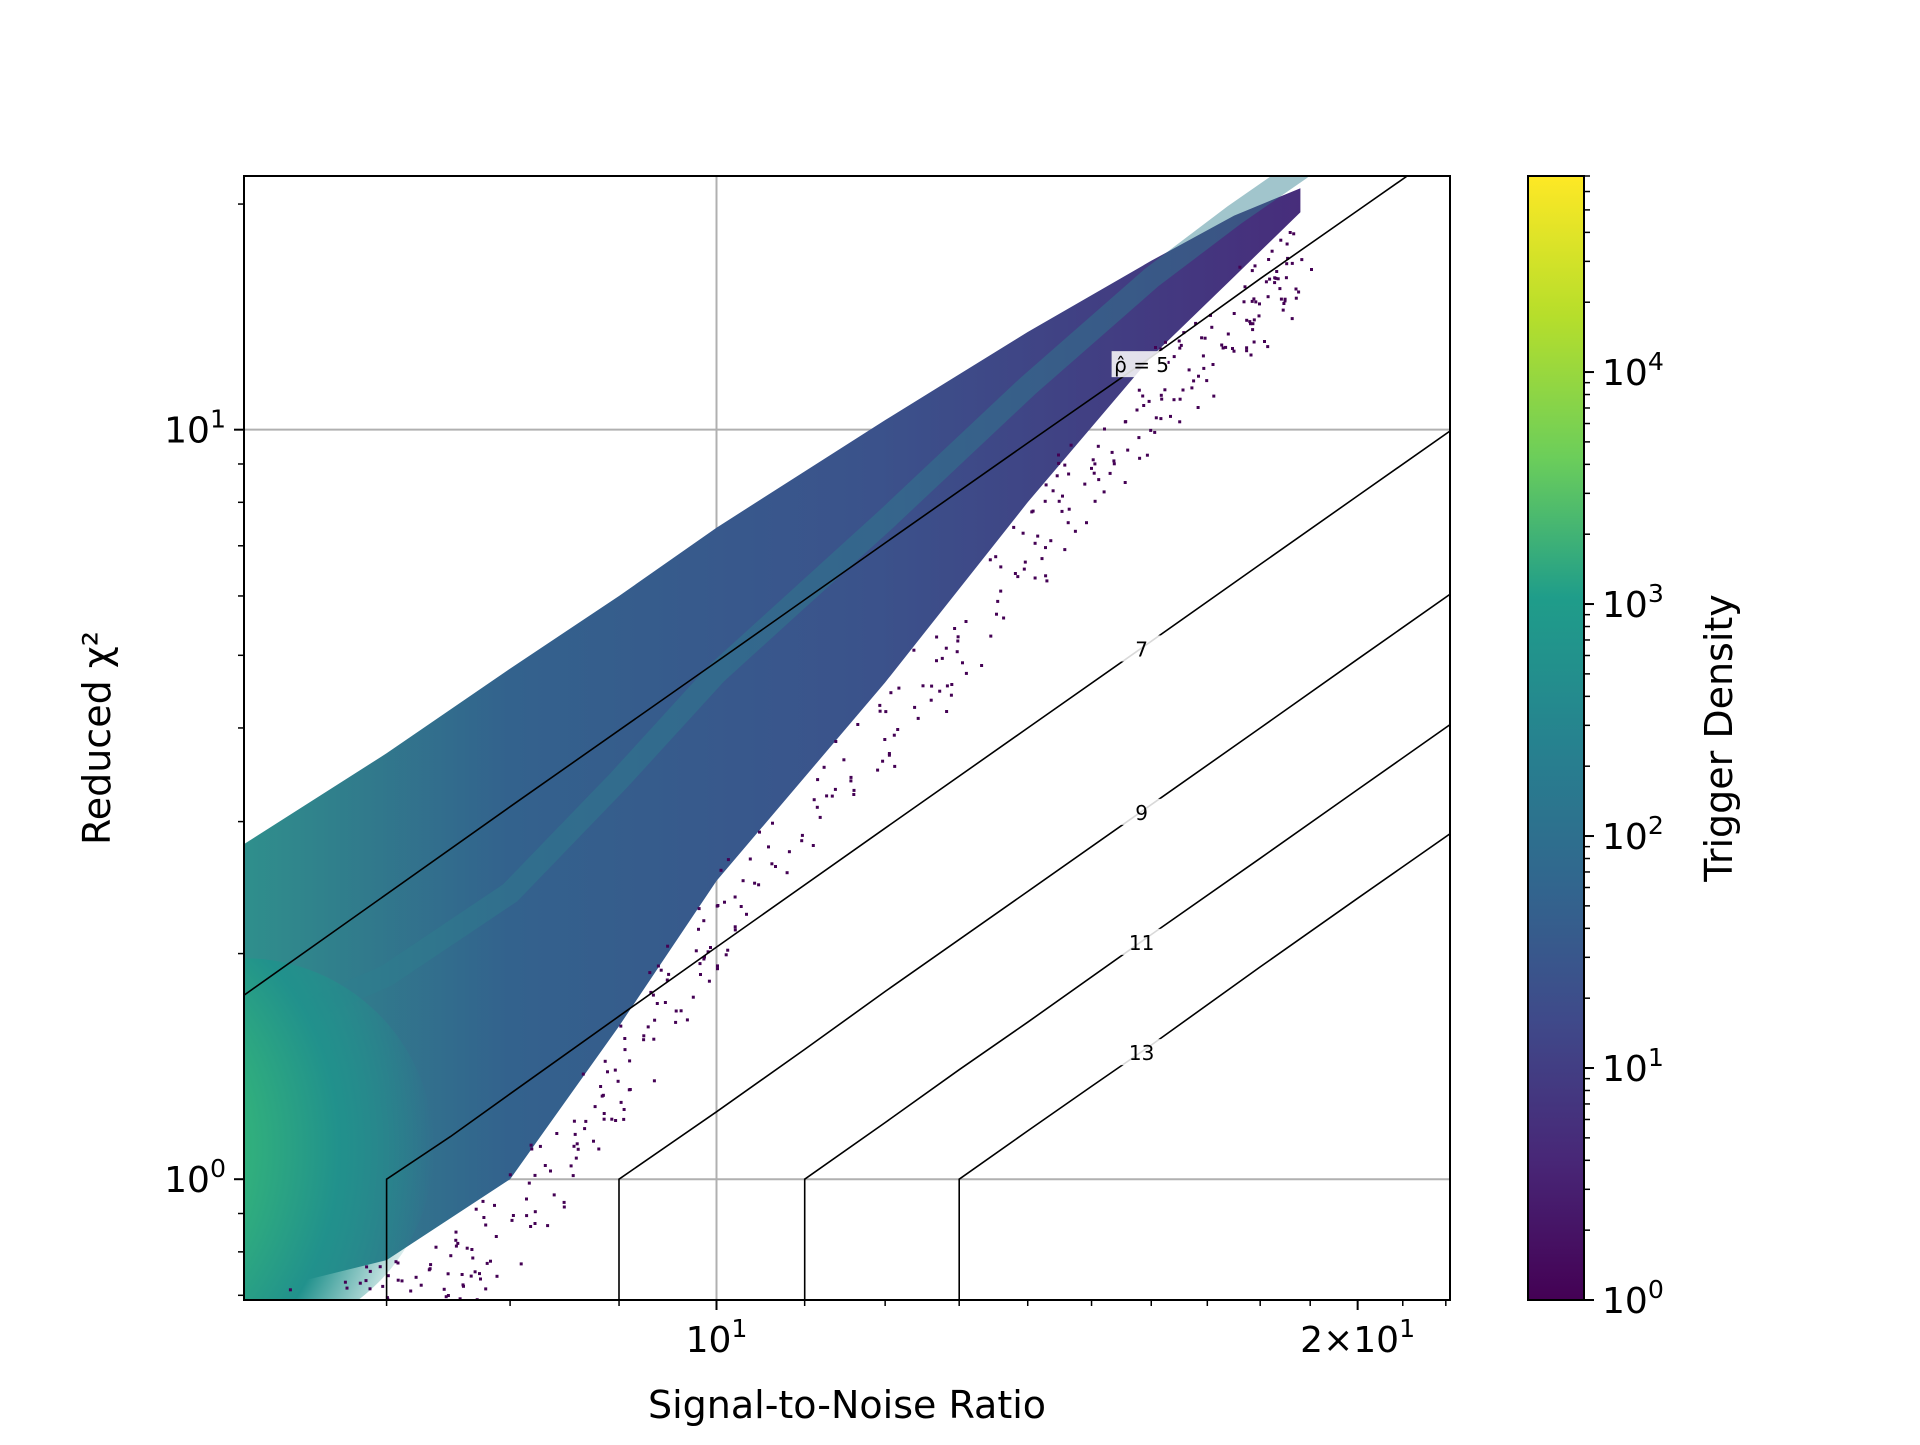 The image size is (1920, 1445). What do you see at coordinates (717, 1337) in the screenshot?
I see `x-tick-label: 101` at bounding box center [717, 1337].